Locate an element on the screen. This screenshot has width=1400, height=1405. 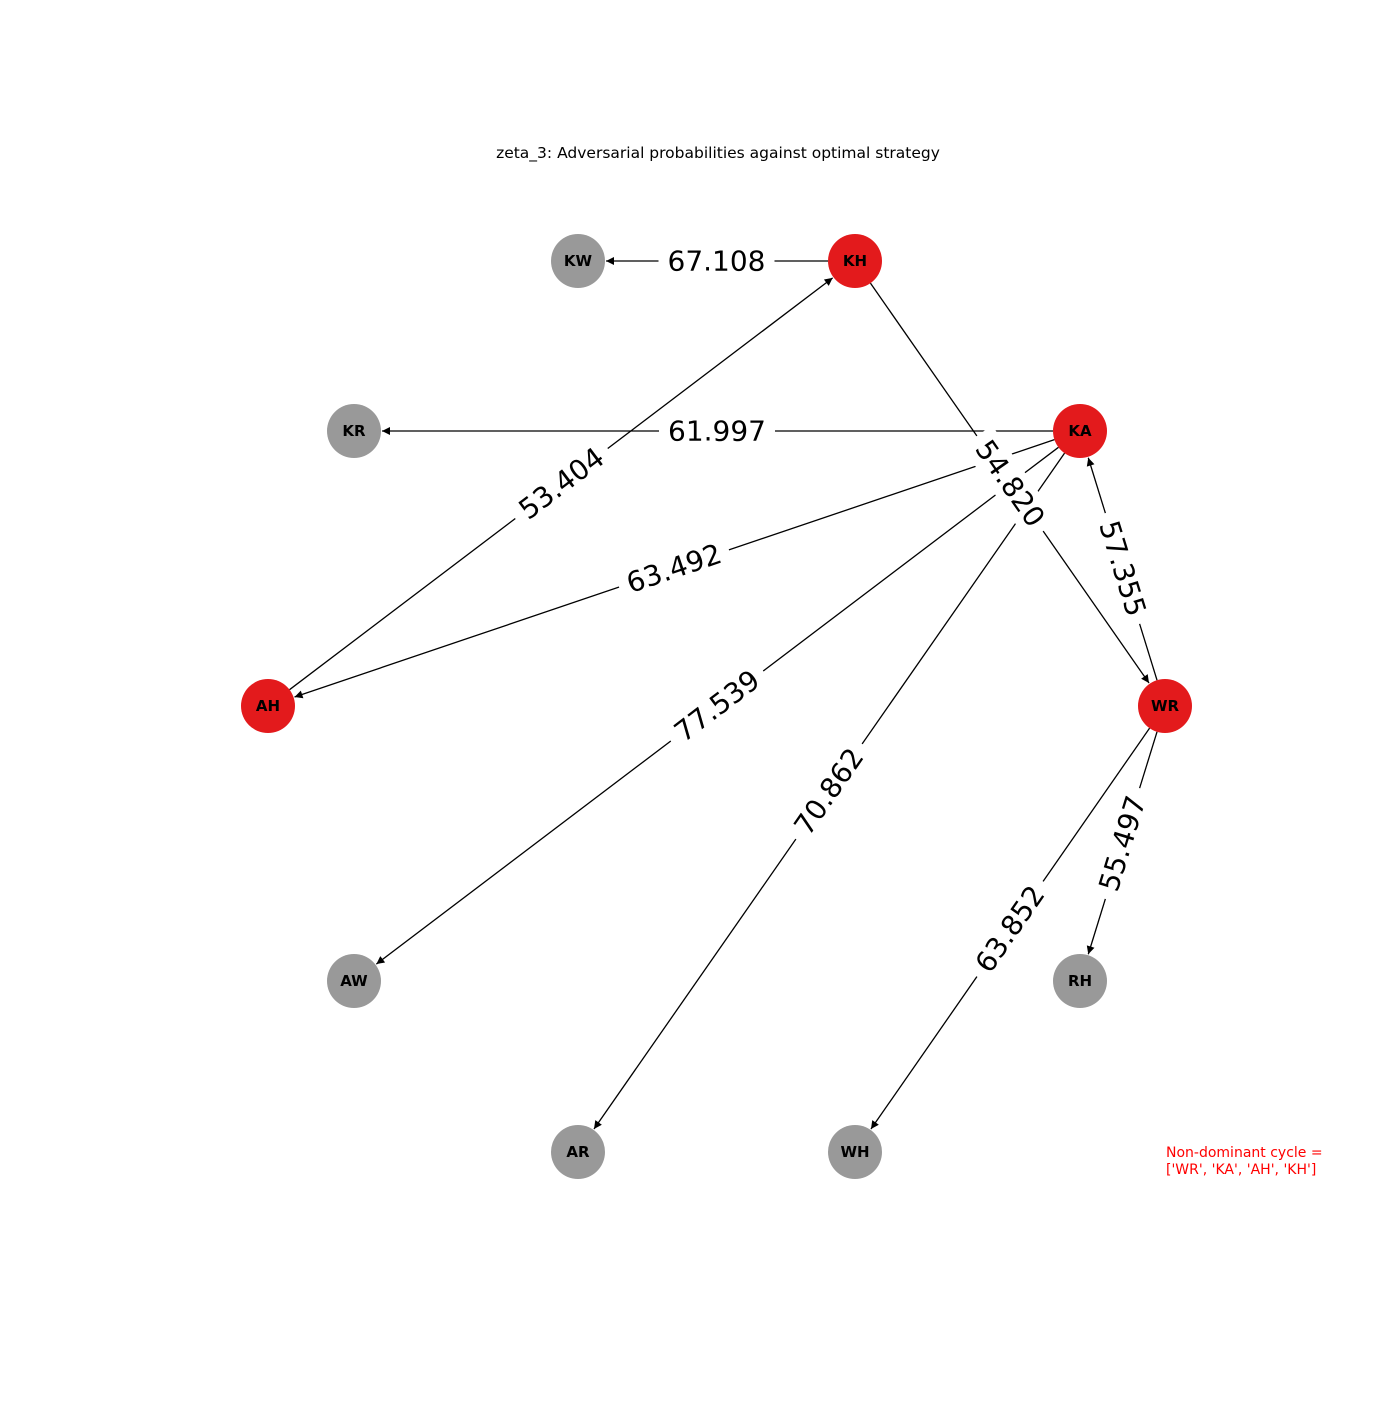
node-label: KW is located at coordinates (578, 261).